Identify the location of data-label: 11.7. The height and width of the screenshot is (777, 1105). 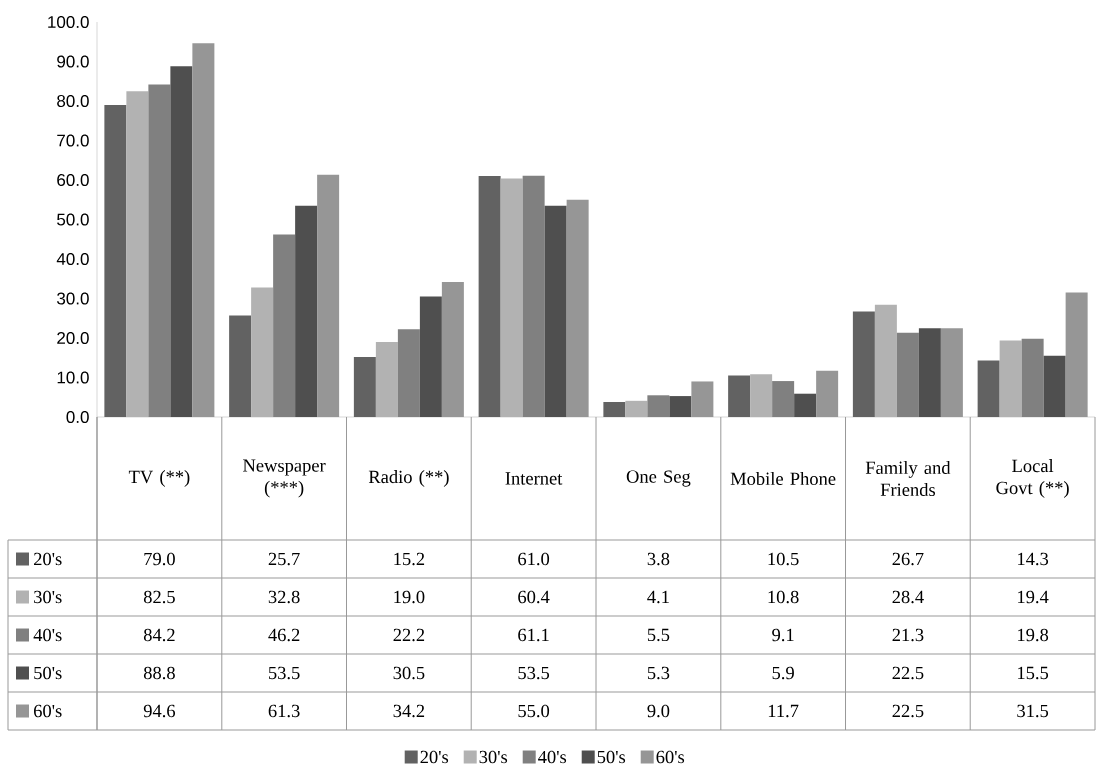
(783, 711).